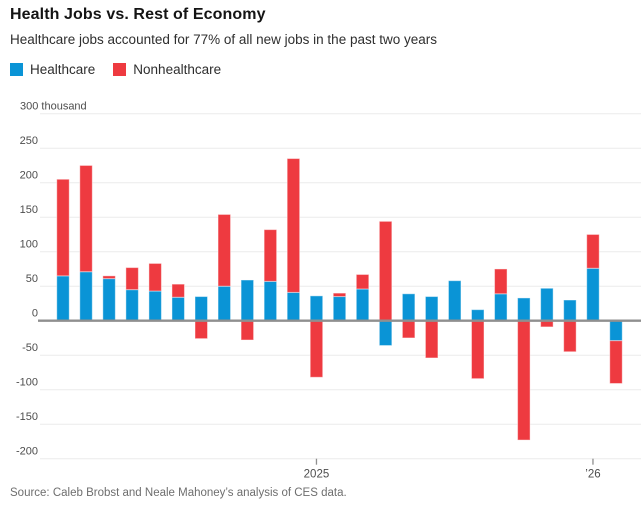 Image resolution: width=641 pixels, height=513 pixels. Describe the element at coordinates (30, 348) in the screenshot. I see `y-axis-label: -50` at that location.